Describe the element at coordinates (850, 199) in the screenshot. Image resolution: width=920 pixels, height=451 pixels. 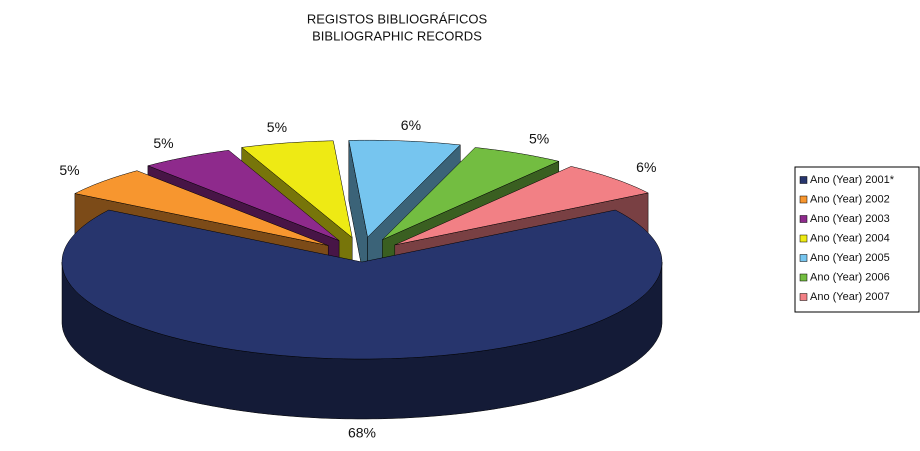
I see `legend-label: Ano (Year) 2002` at that location.